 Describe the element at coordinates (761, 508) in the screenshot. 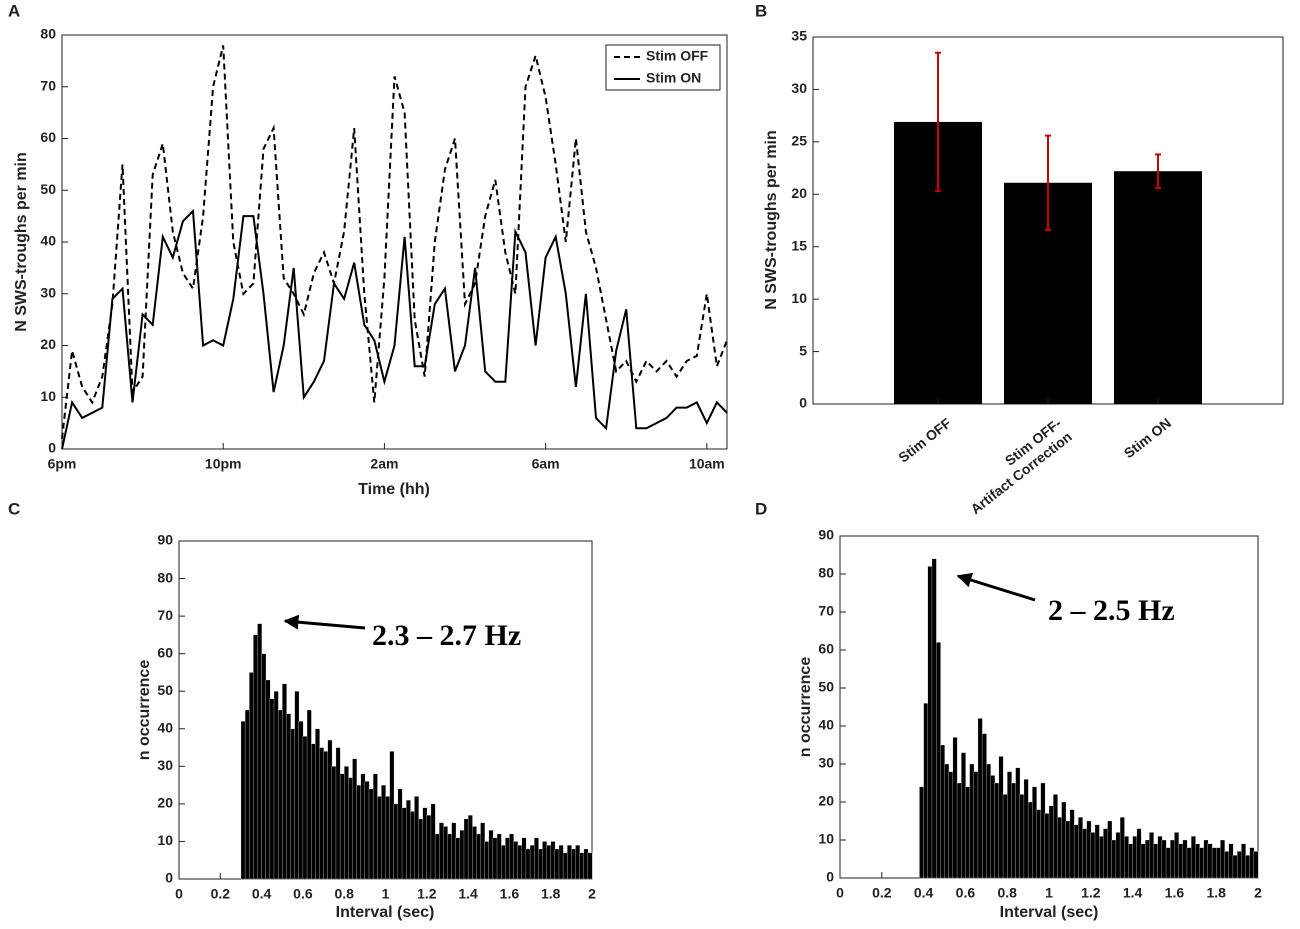

I see `panel-label: D` at that location.